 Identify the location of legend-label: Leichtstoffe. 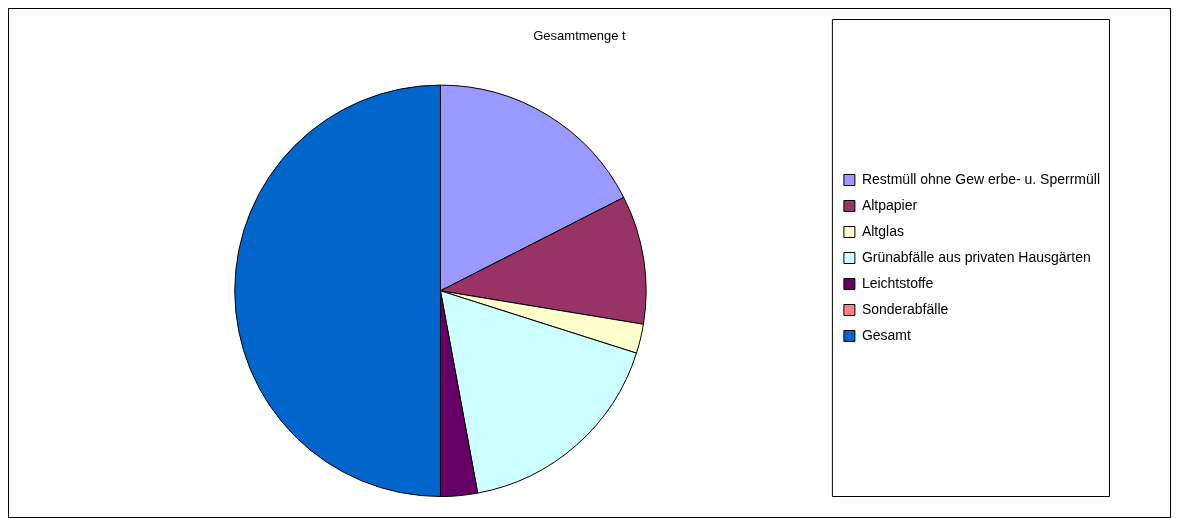
(897, 282).